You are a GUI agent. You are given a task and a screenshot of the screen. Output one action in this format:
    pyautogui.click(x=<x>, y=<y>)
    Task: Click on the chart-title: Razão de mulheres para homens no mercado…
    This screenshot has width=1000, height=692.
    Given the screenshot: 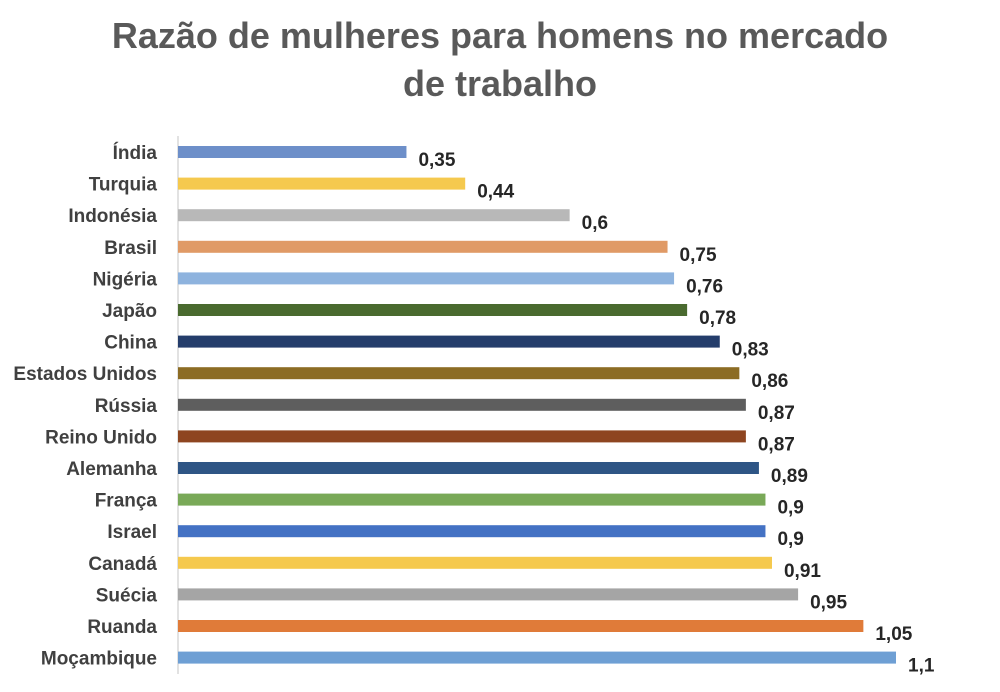 What is the action you would take?
    pyautogui.click(x=500, y=60)
    